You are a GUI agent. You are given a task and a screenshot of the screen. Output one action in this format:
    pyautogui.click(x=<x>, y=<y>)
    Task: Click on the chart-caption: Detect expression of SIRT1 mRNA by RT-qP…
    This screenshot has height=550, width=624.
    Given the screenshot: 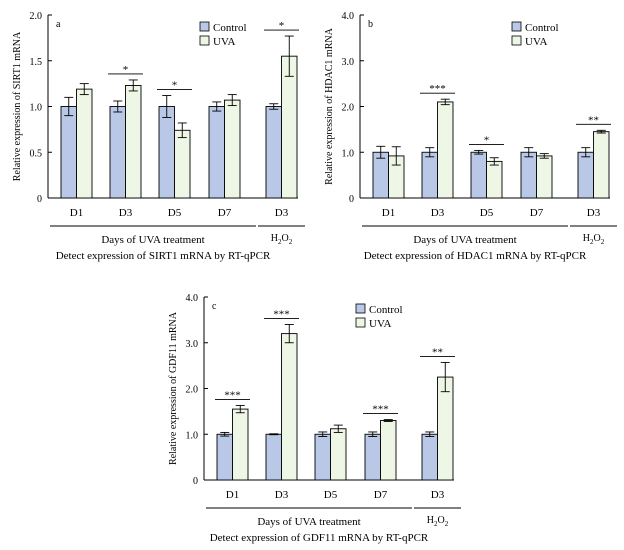 What is the action you would take?
    pyautogui.click(x=163, y=256)
    